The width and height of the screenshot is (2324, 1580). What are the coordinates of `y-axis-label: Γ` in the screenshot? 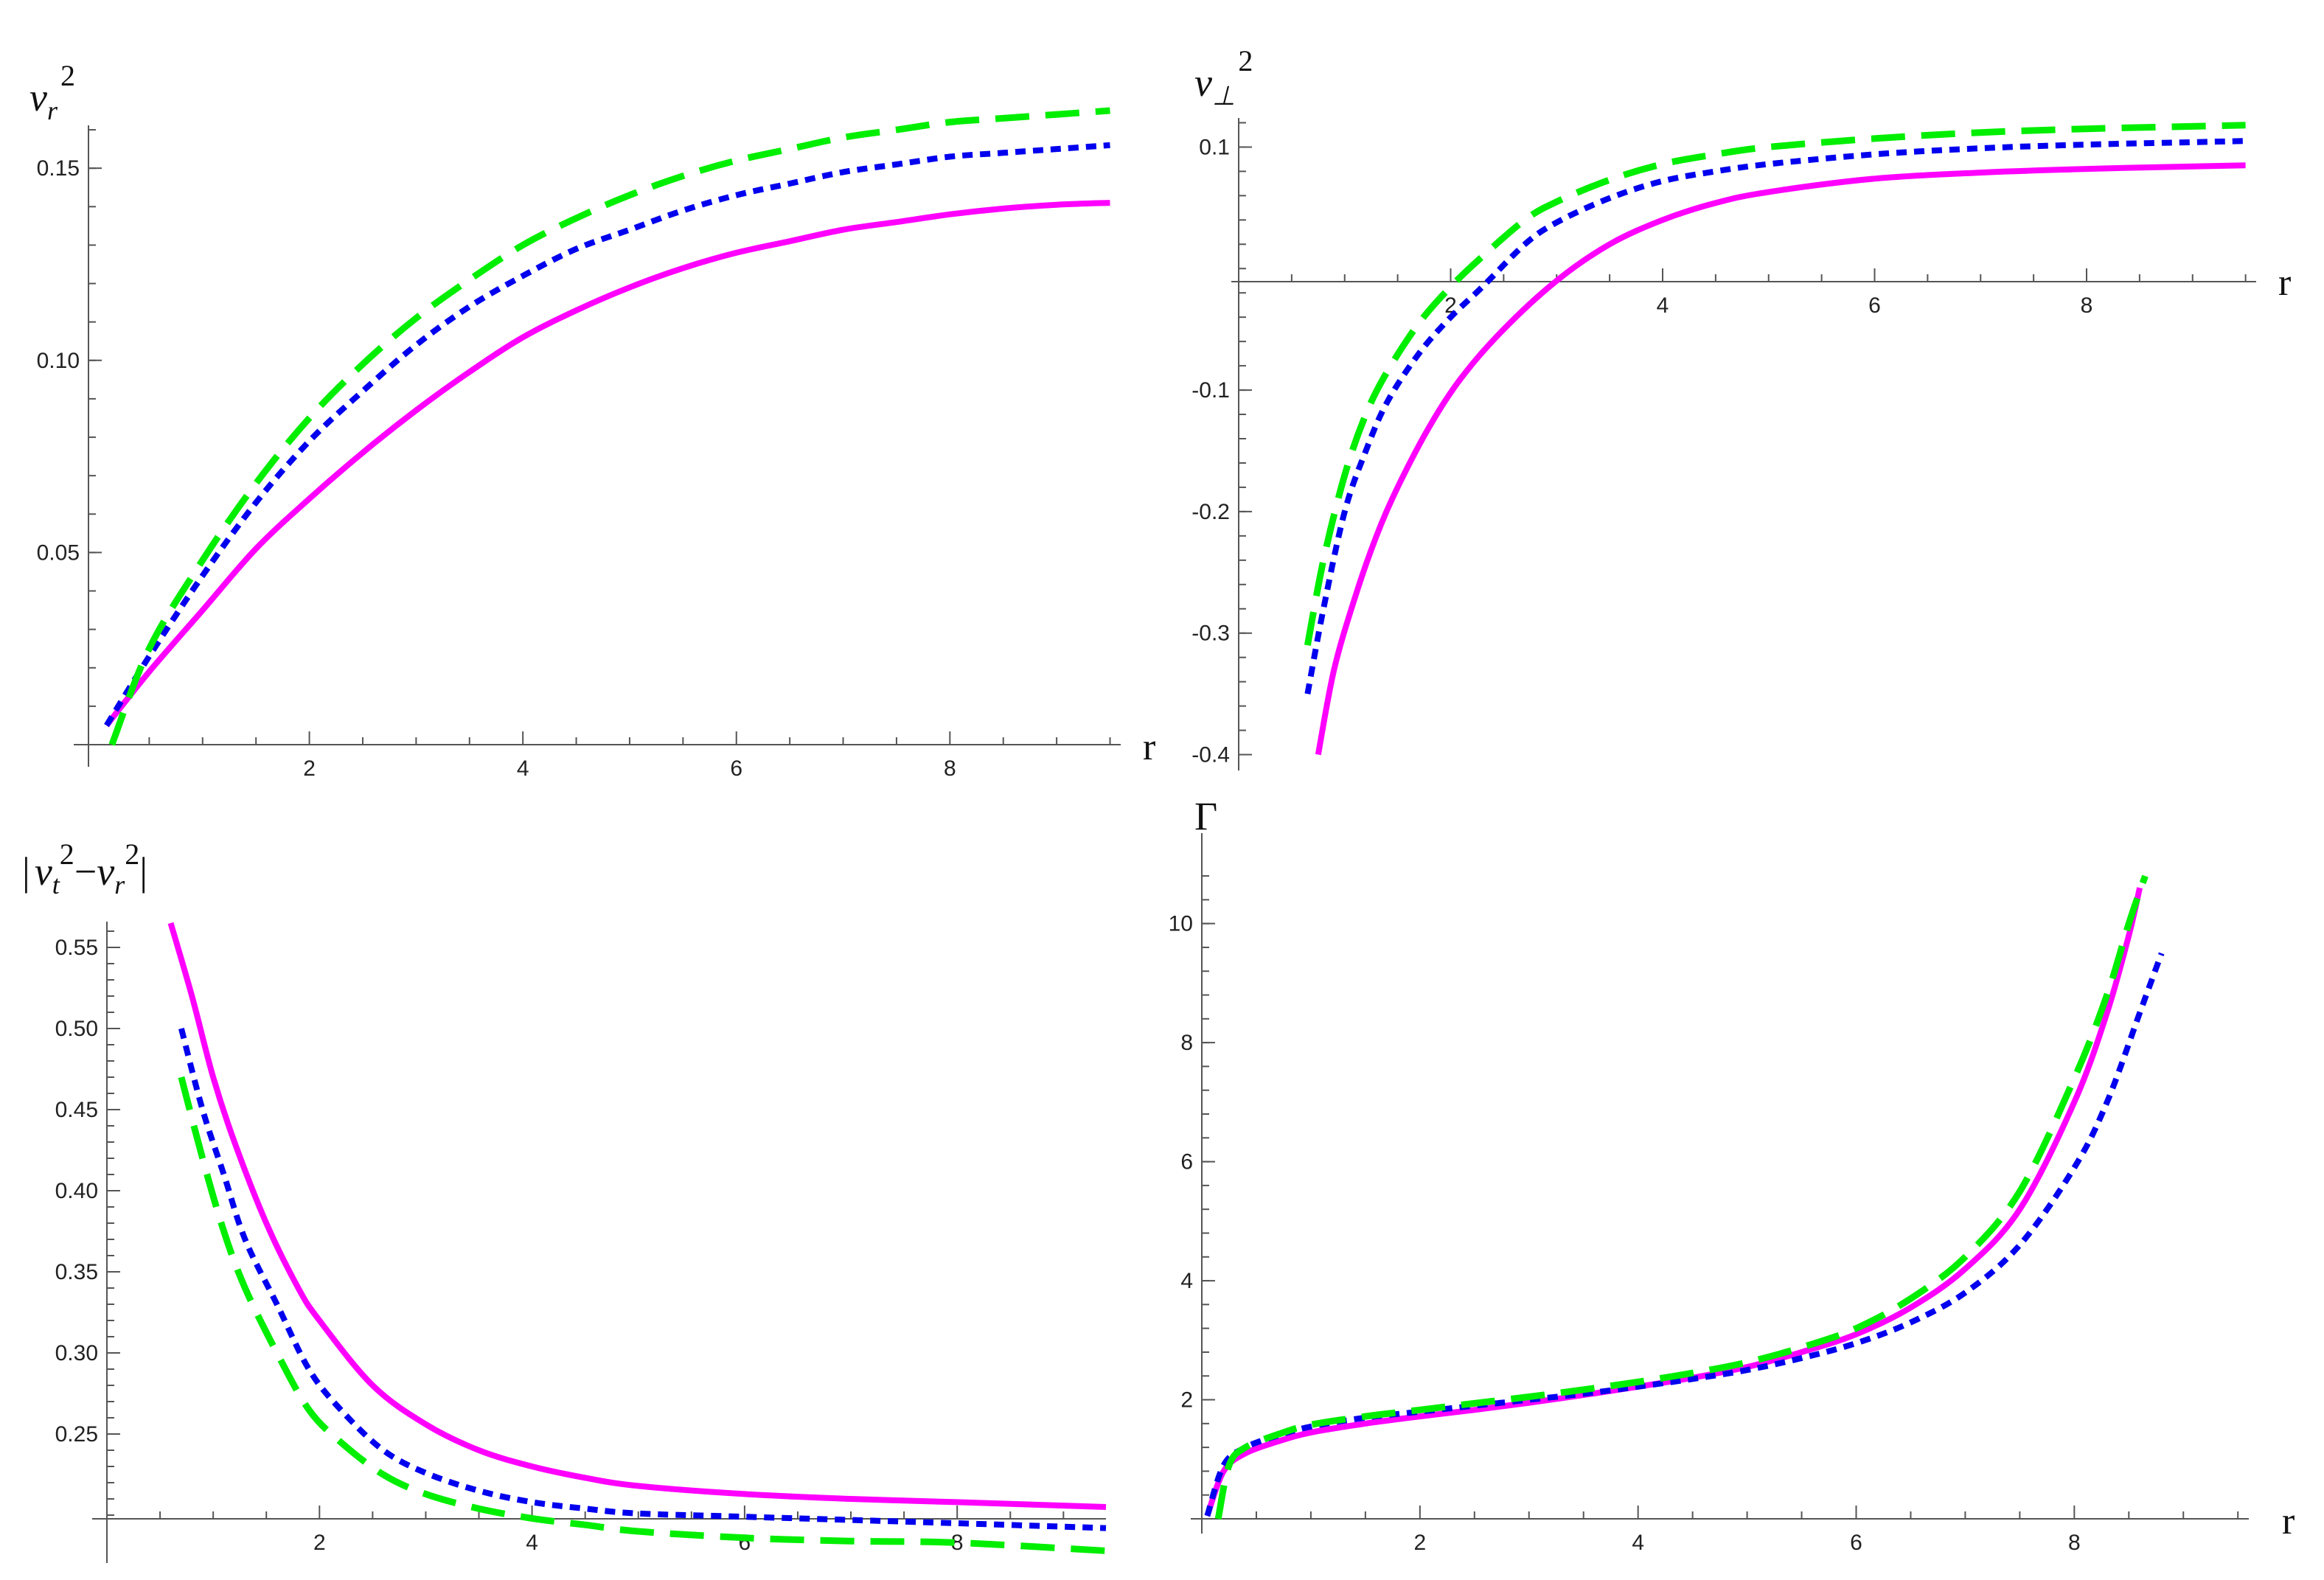 It's located at (1206, 816).